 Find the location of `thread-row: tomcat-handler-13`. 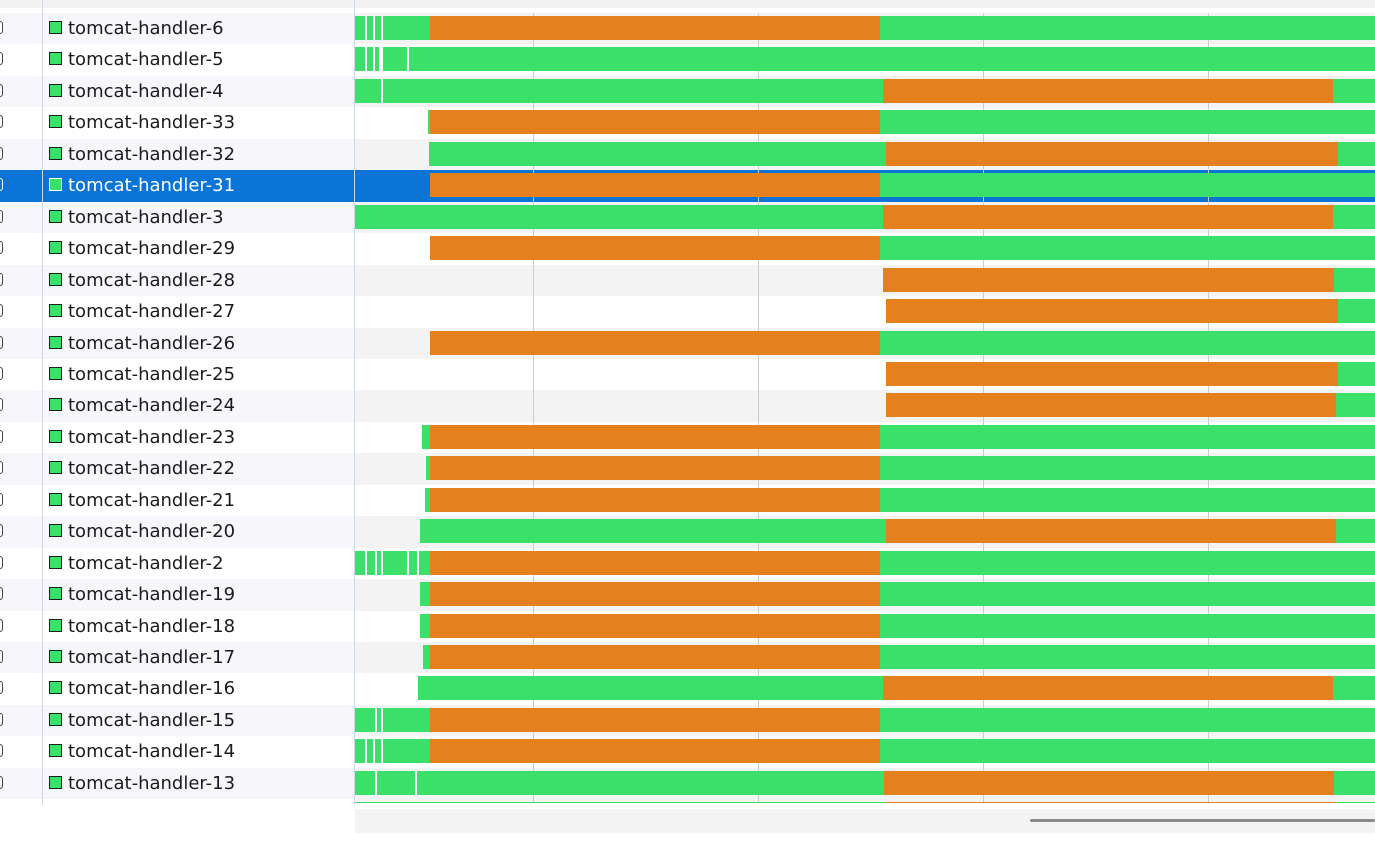

thread-row: tomcat-handler-13 is located at coordinates (177, 783).